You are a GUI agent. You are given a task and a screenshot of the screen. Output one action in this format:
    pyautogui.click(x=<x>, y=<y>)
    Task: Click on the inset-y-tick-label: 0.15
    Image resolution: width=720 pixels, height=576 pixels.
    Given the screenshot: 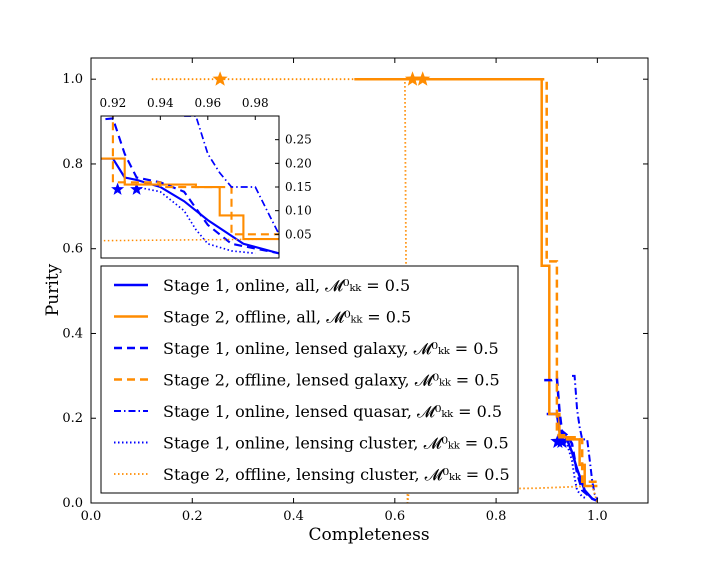 What is the action you would take?
    pyautogui.click(x=298, y=187)
    